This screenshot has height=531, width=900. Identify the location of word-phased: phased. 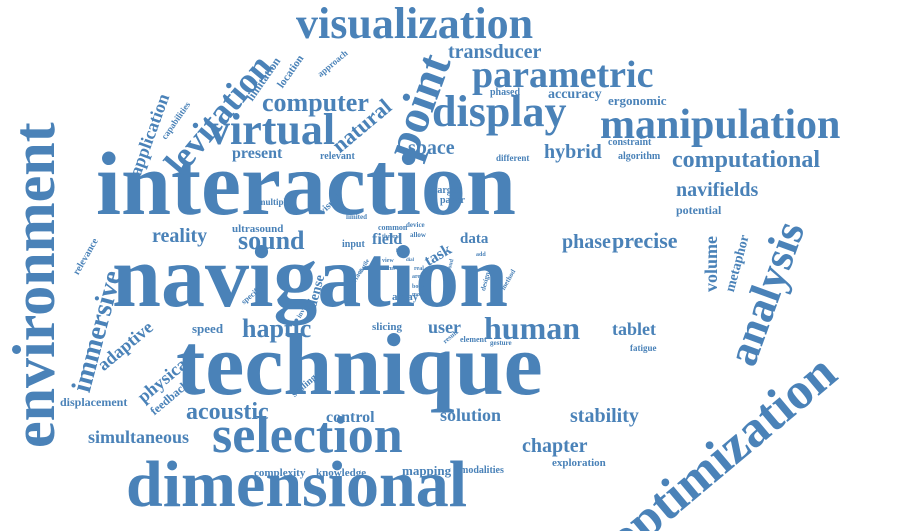
(505, 92).